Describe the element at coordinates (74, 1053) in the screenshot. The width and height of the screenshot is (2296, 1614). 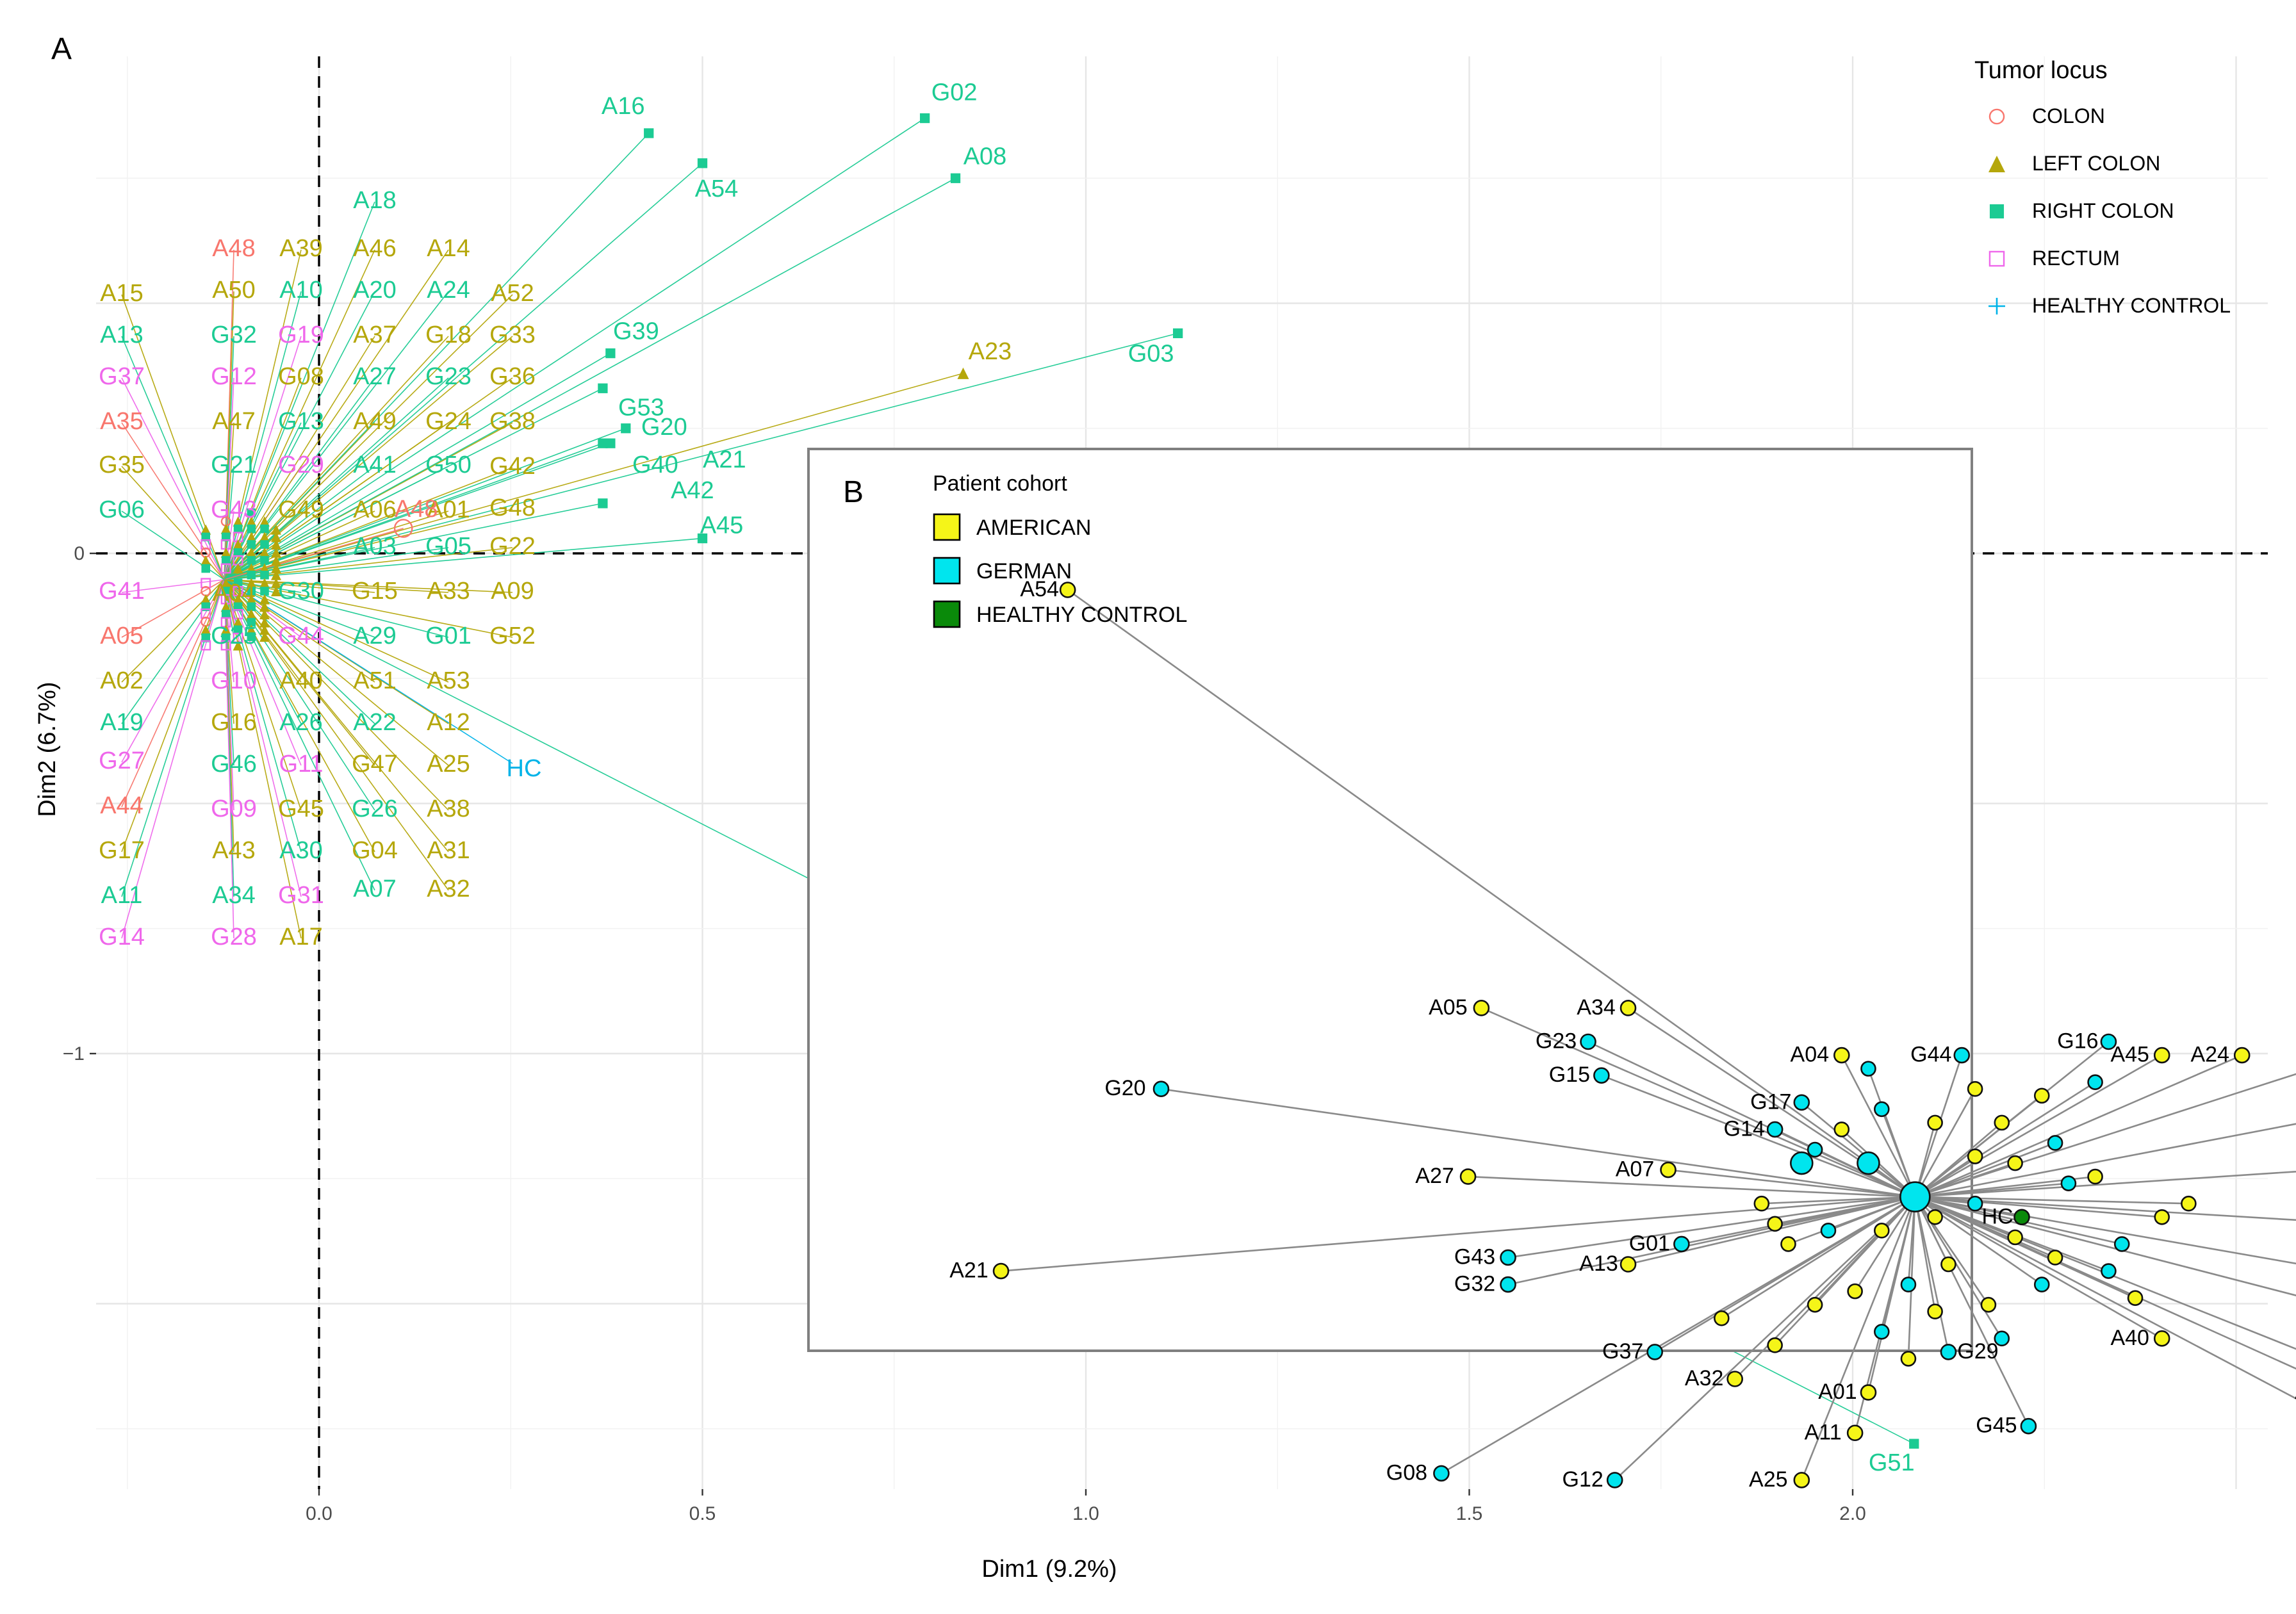
I see `y-tick-label: −1` at that location.